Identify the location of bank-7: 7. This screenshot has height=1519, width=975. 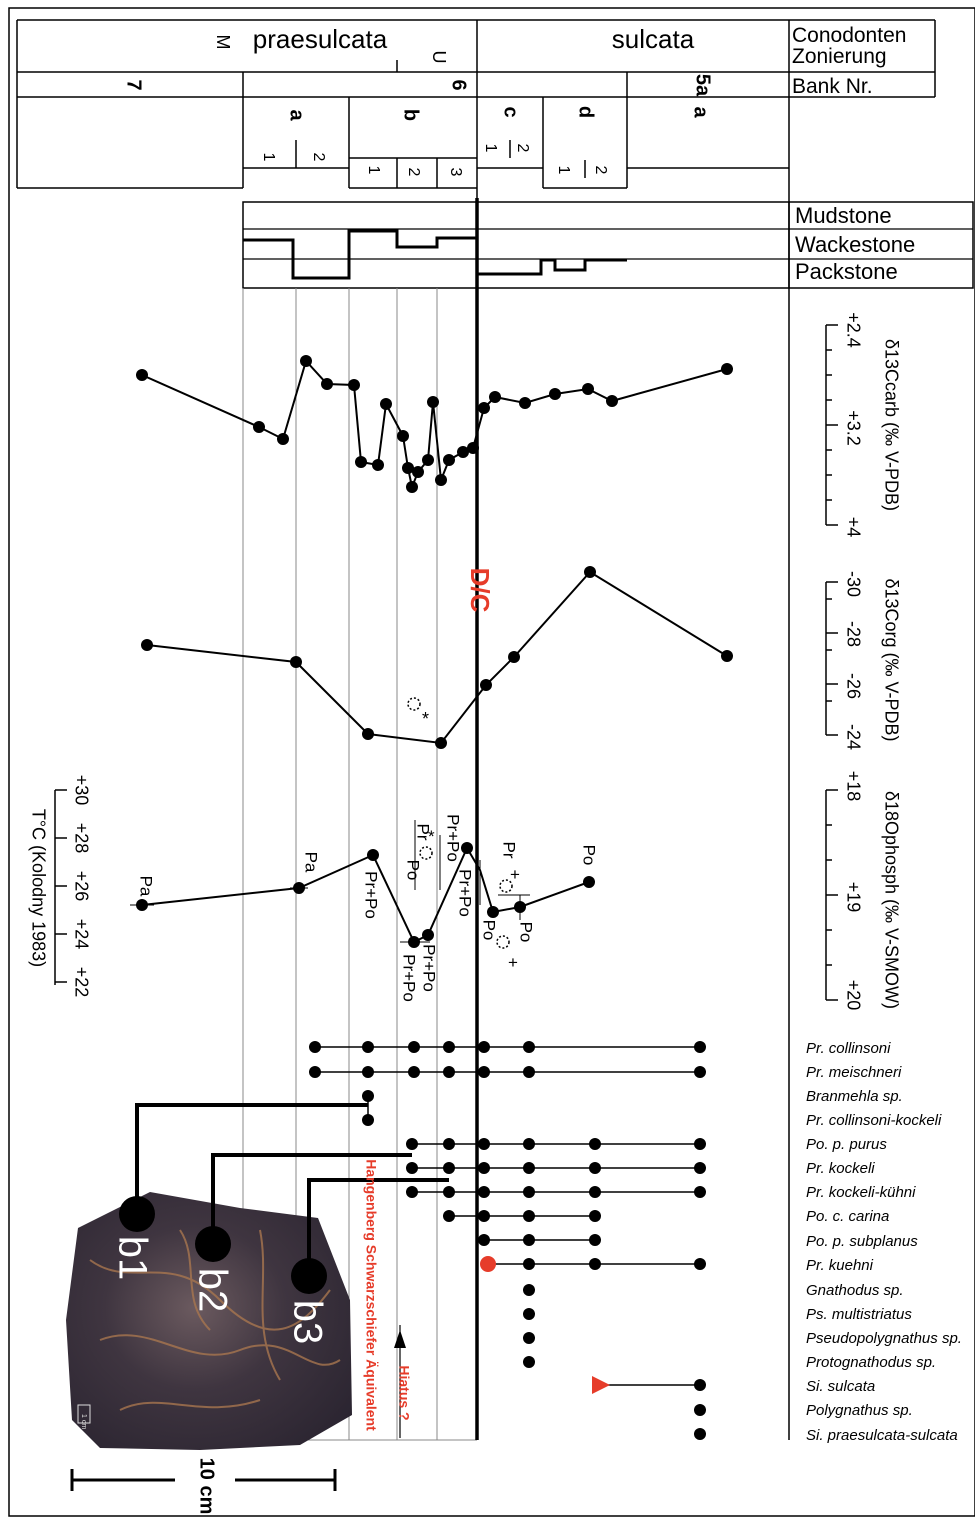
(134, 84).